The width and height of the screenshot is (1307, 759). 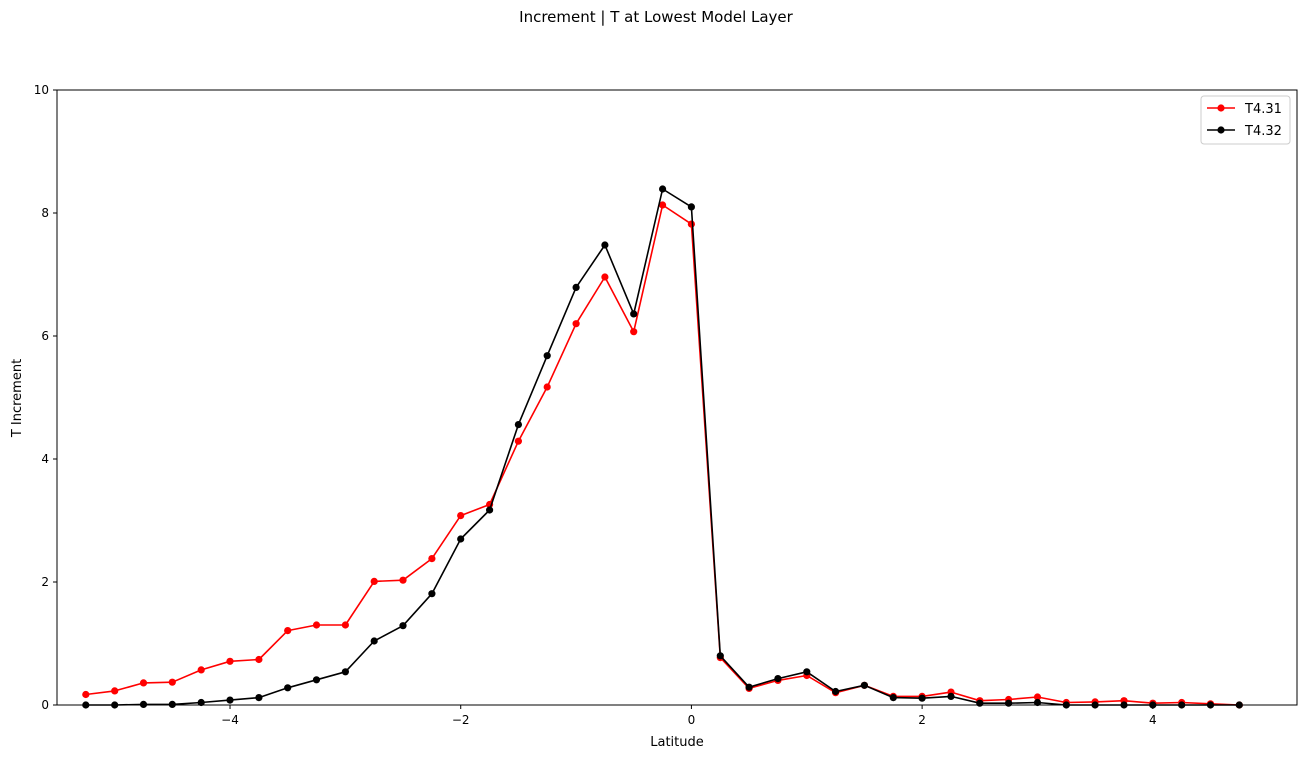 I want to click on y-tick-label: 8, so click(x=45, y=213).